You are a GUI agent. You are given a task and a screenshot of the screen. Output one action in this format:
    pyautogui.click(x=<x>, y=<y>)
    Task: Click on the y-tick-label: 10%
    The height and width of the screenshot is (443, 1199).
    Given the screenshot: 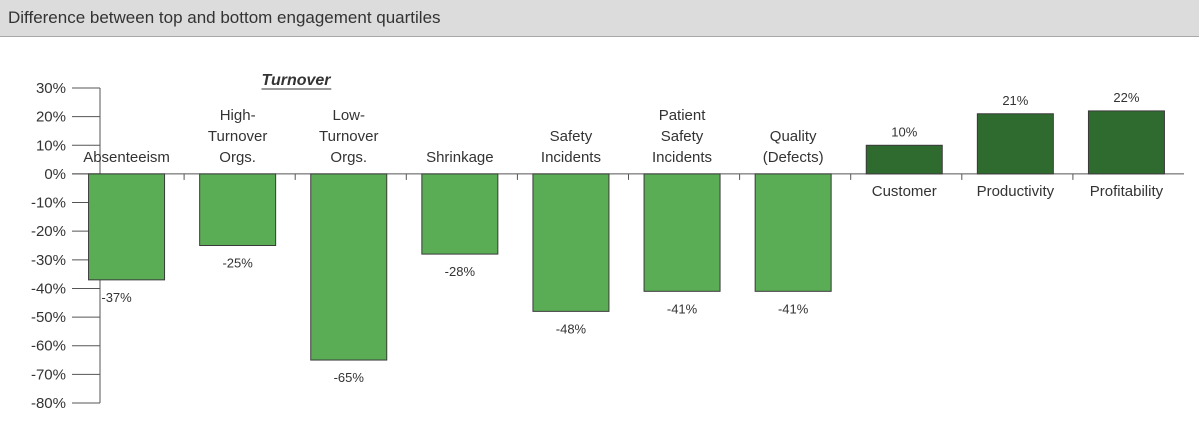 What is the action you would take?
    pyautogui.click(x=51, y=145)
    